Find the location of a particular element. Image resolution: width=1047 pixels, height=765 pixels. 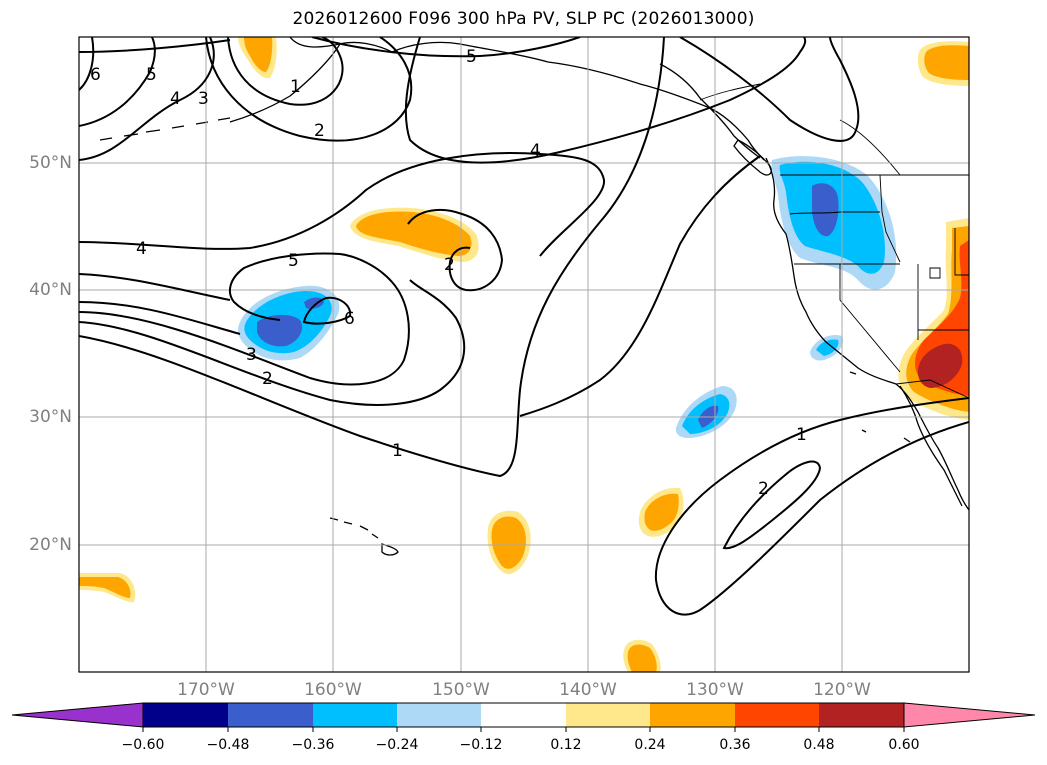

longitude-label: 160°W is located at coordinates (333, 690).